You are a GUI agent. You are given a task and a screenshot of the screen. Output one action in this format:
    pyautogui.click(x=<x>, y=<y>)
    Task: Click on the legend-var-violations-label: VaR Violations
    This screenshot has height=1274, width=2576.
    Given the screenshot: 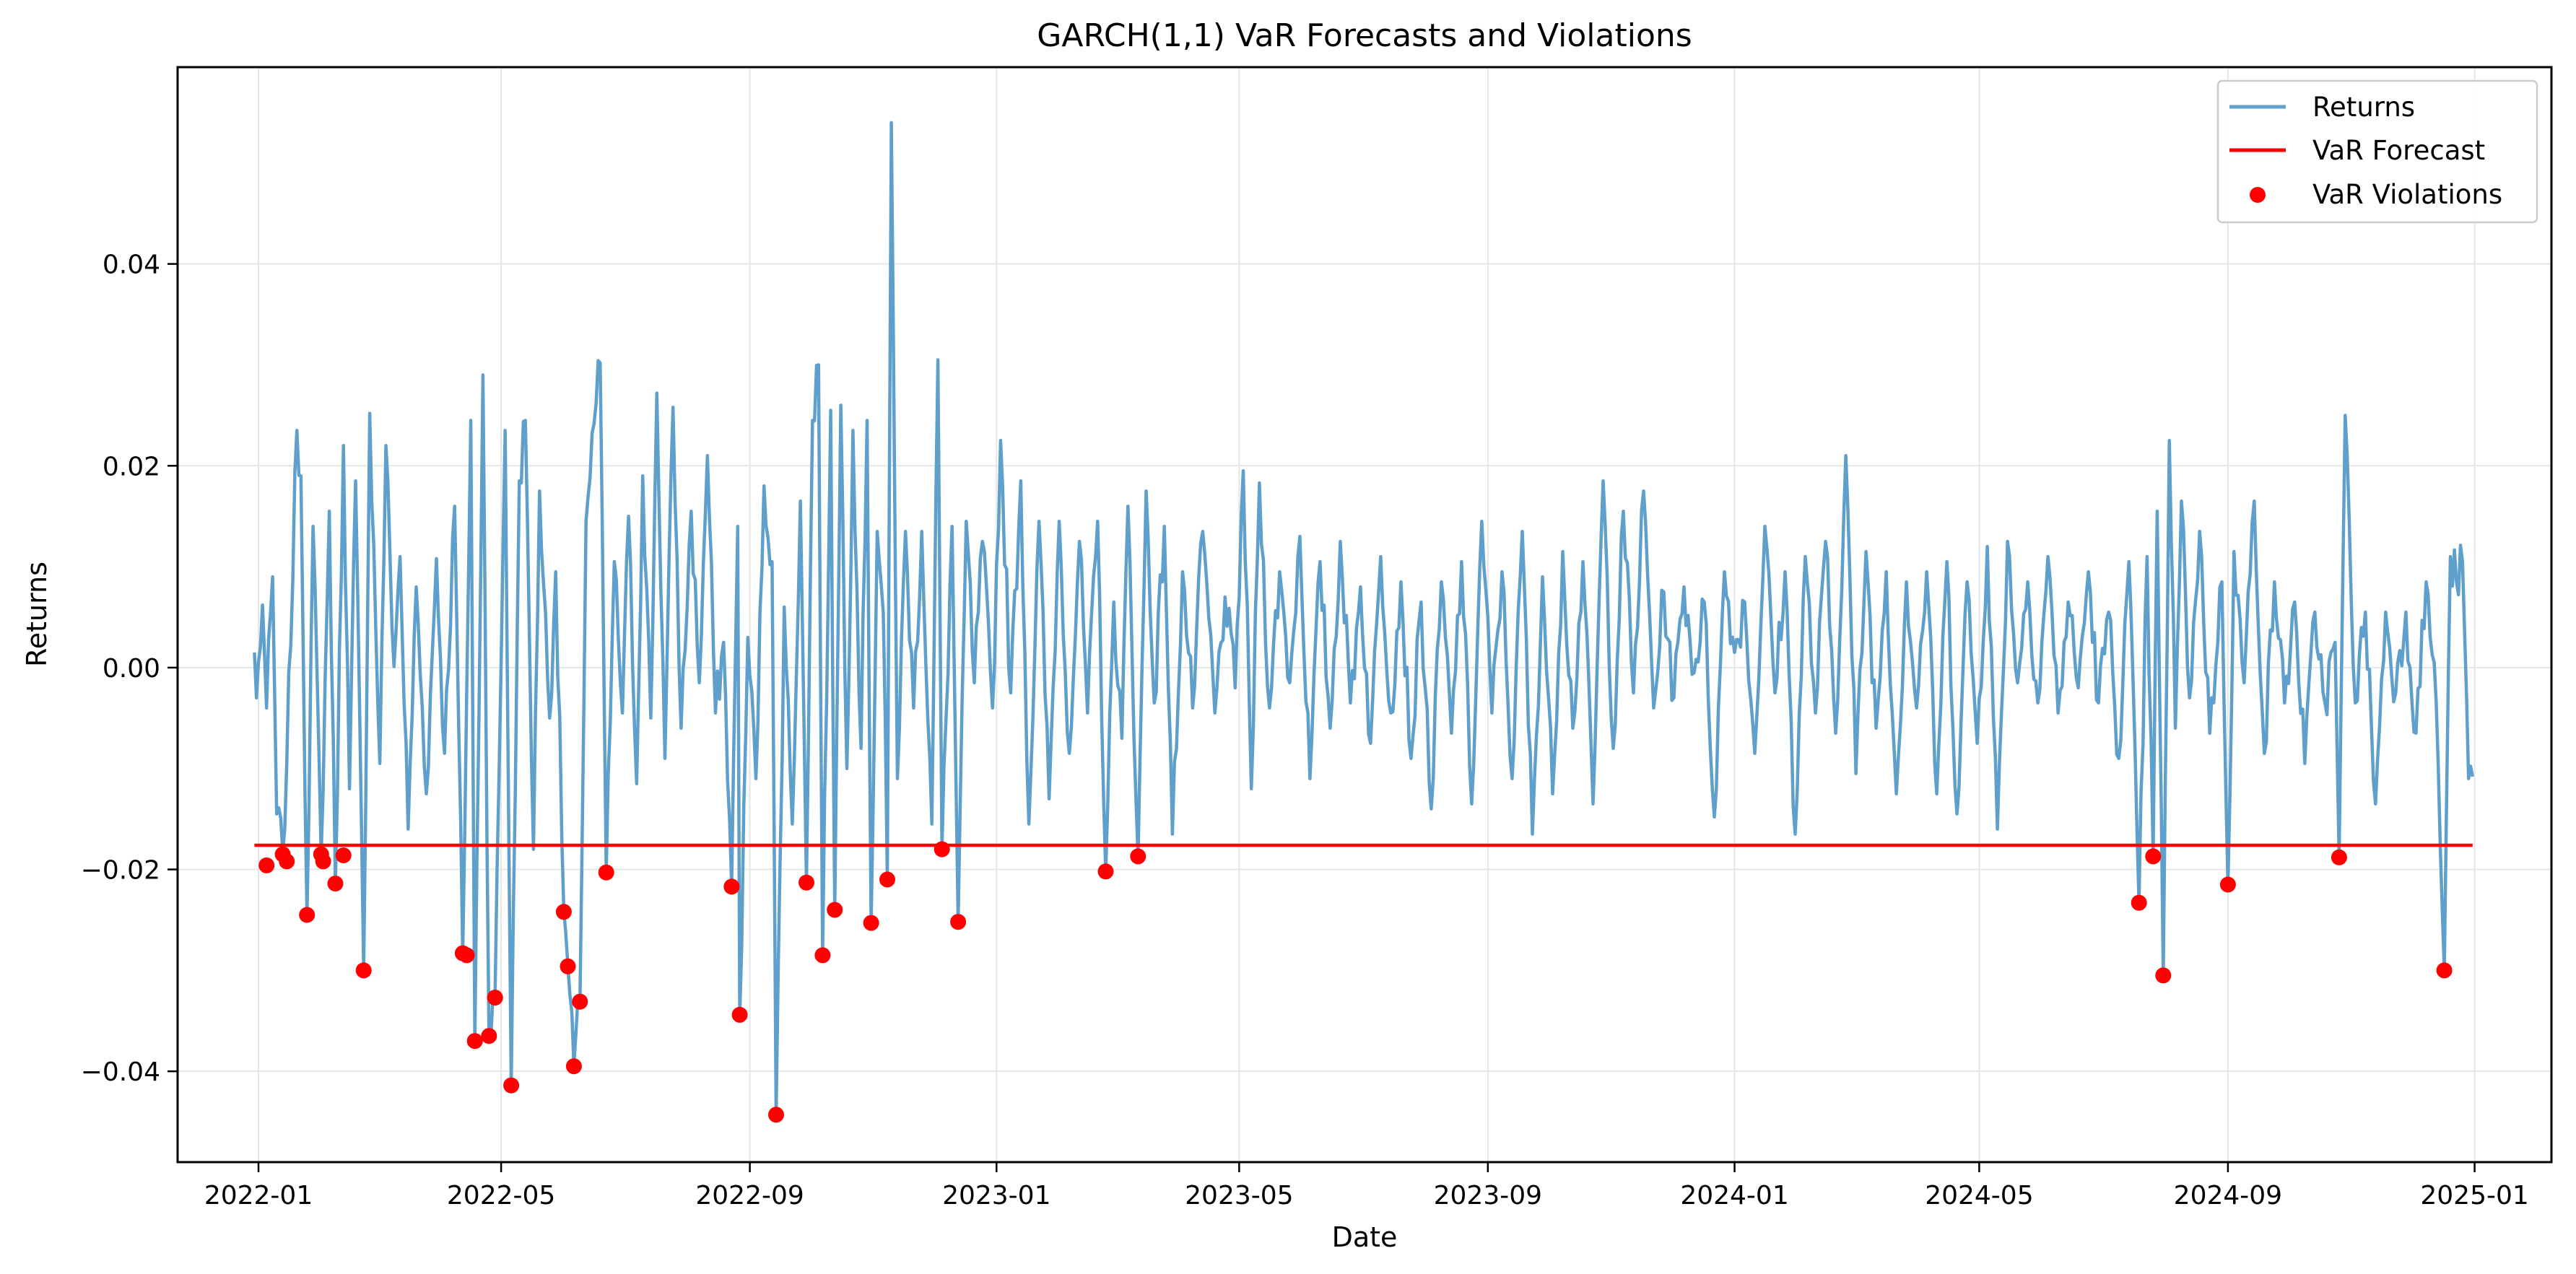 What is the action you would take?
    pyautogui.click(x=2407, y=194)
    